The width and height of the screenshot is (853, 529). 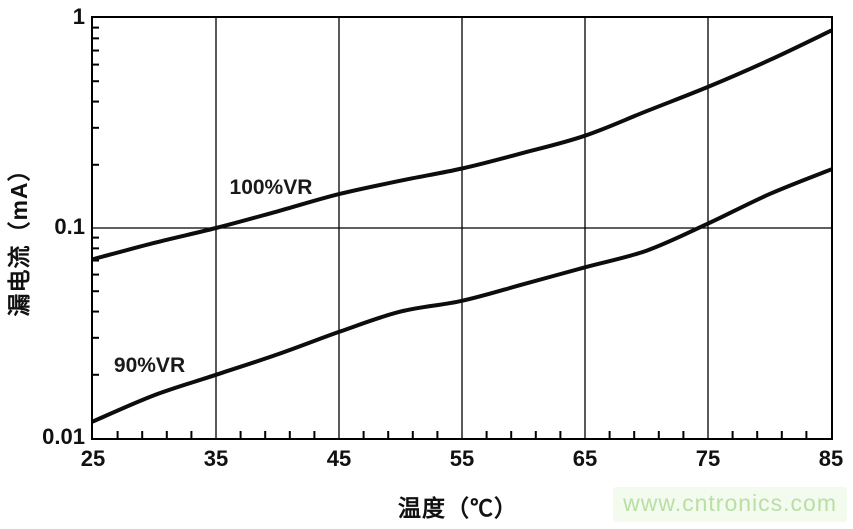 I want to click on x-tick-label: 75, so click(x=708, y=458).